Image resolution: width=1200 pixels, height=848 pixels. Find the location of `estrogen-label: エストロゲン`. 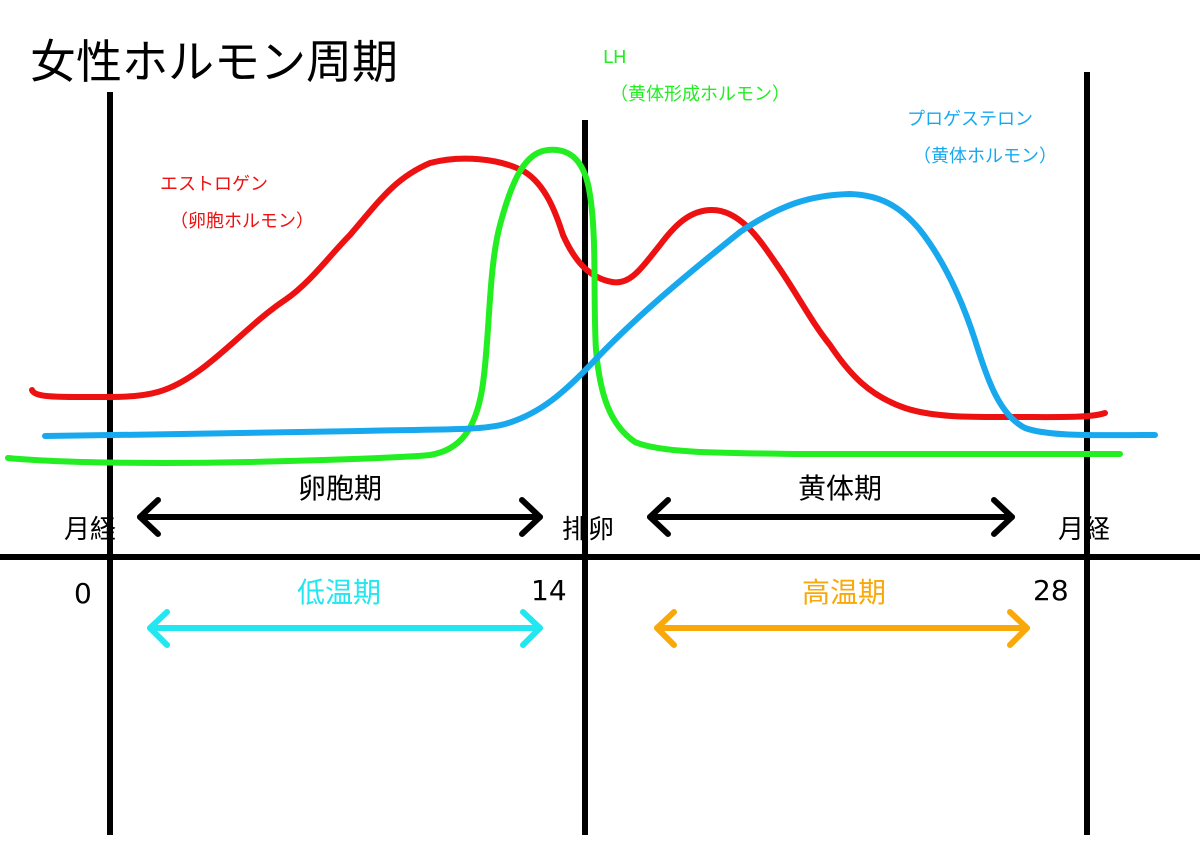

estrogen-label: エストロゲン is located at coordinates (214, 184).